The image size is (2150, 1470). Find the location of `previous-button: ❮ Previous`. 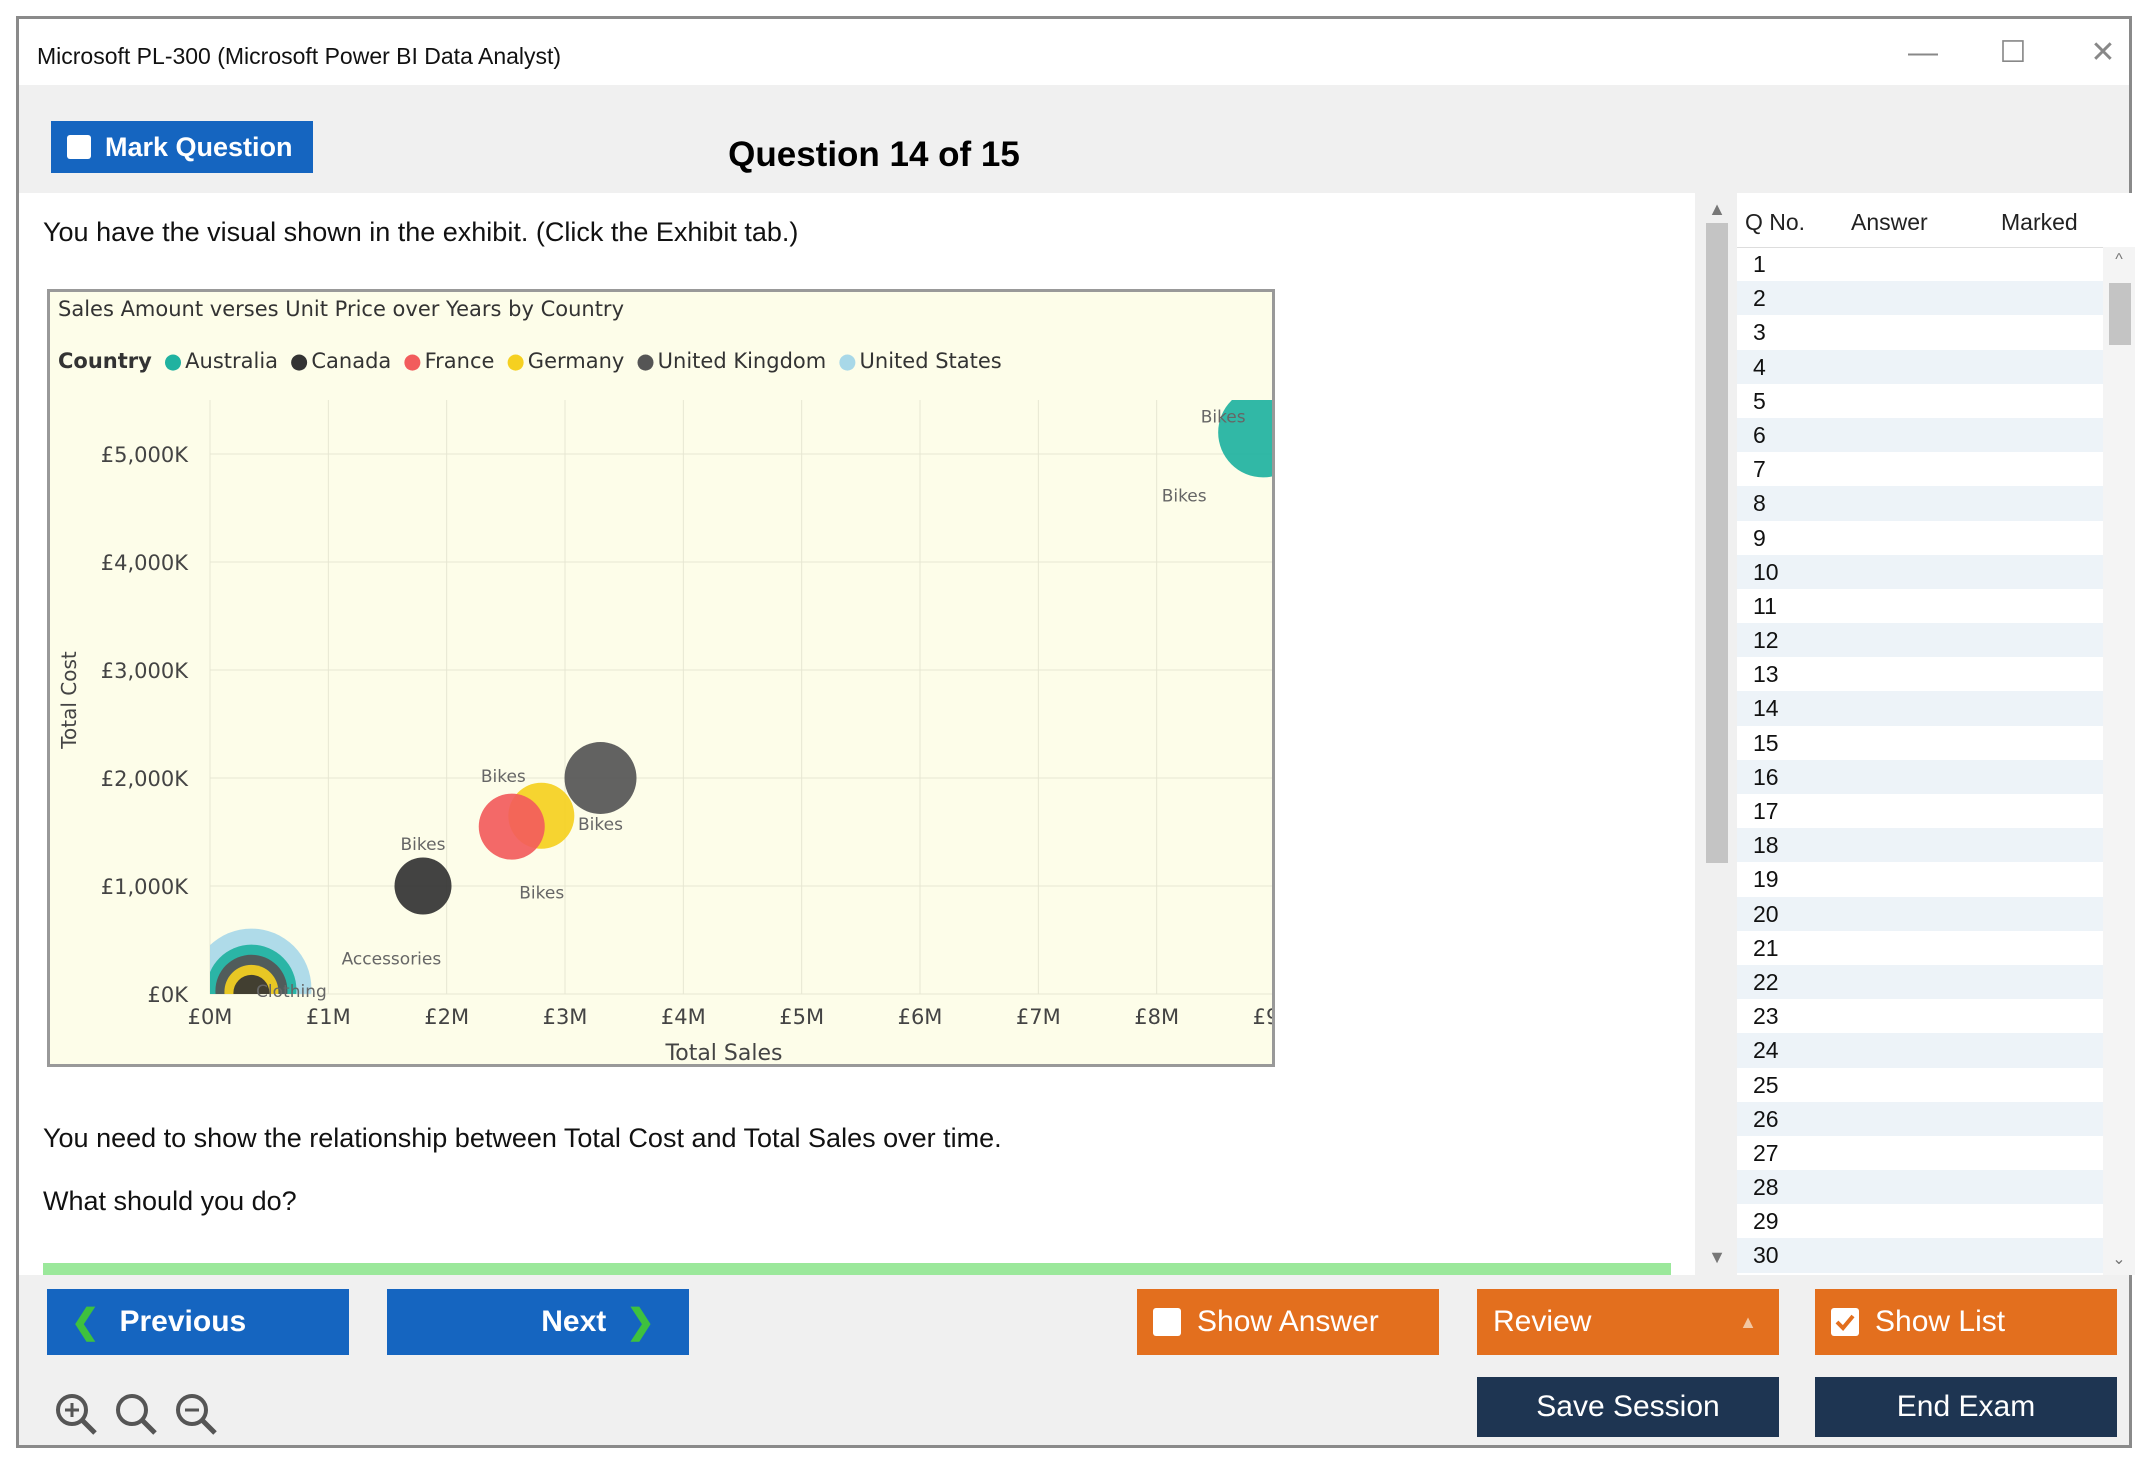

previous-button: ❮ Previous is located at coordinates (198, 1322).